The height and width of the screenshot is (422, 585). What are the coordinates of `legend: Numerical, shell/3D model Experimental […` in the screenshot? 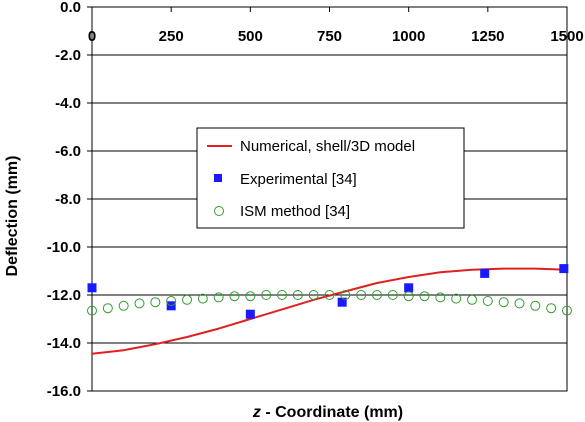 It's located at (330, 178).